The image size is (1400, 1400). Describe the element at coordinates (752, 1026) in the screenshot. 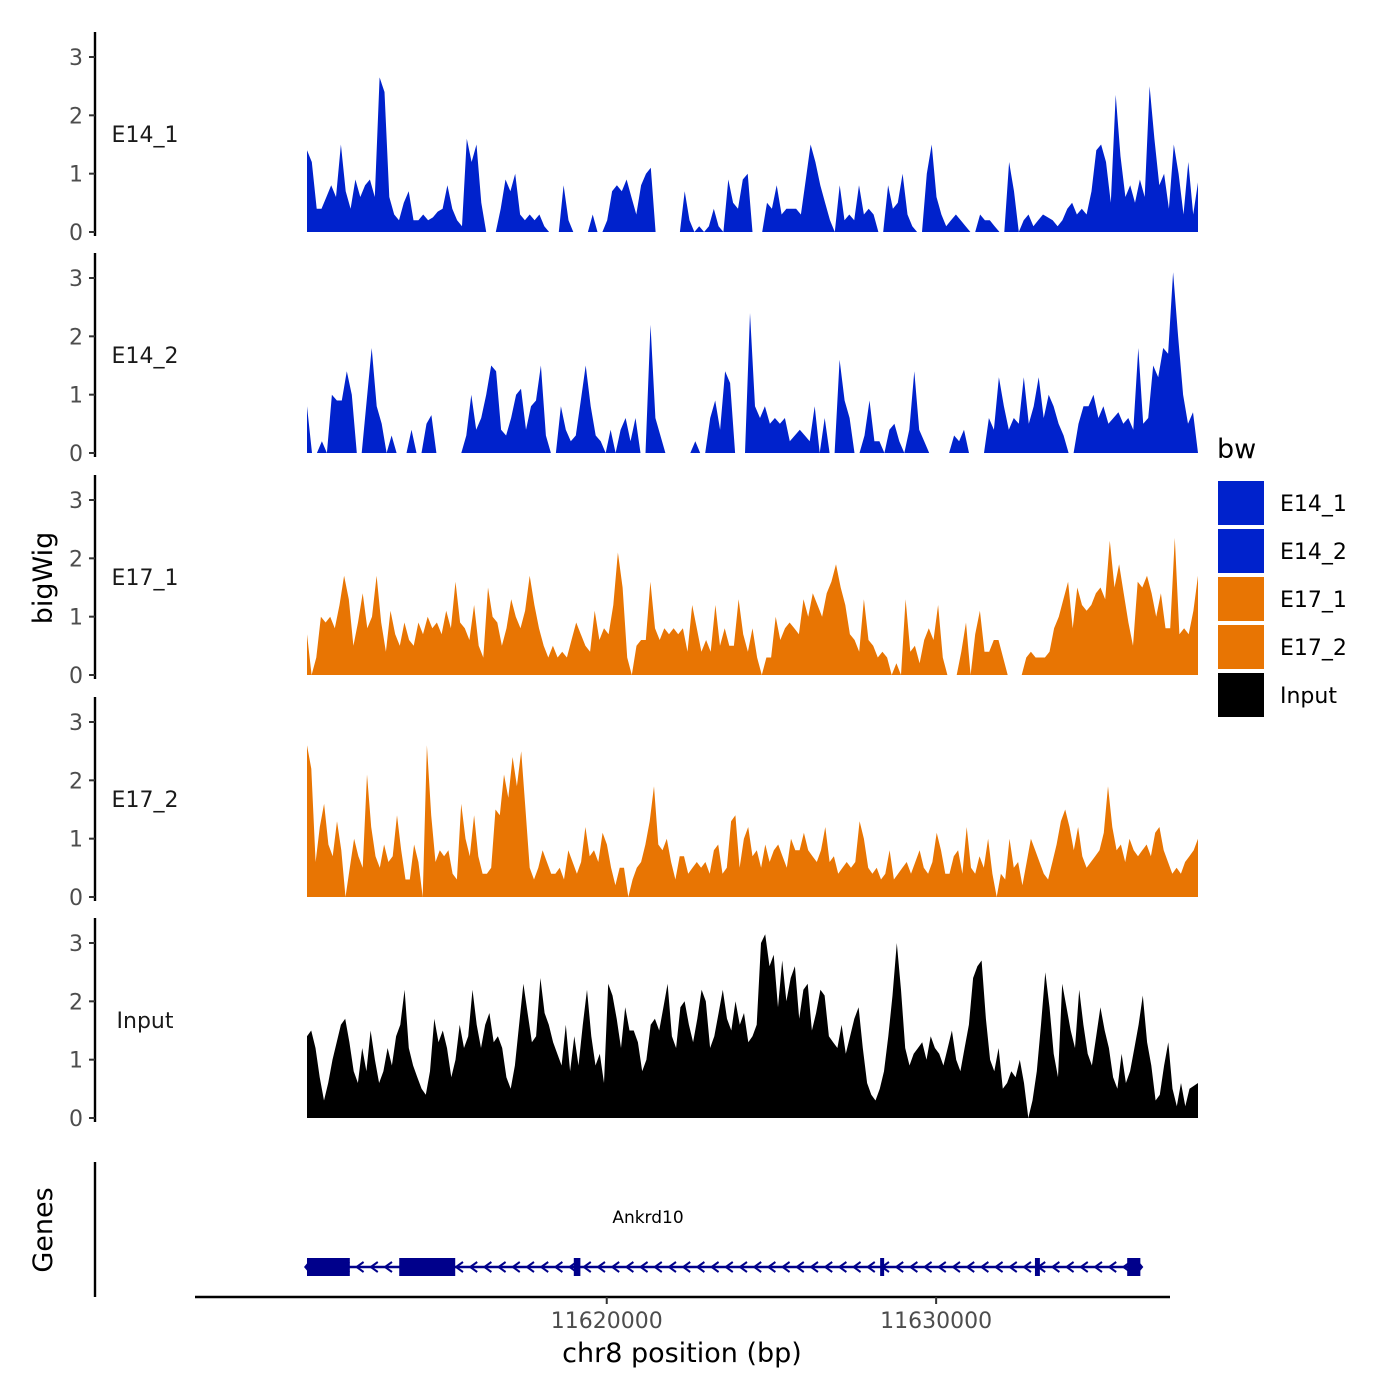

I see `coverage-area-Input` at that location.